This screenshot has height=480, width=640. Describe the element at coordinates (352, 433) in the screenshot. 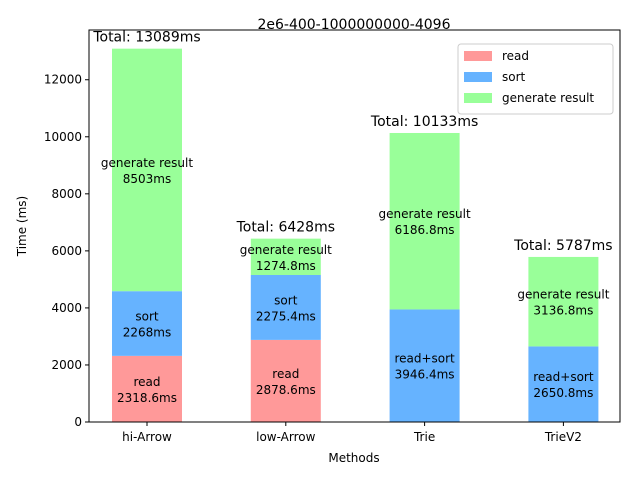

I see `x-axis: hi-Arrow low-Arrow Trie TrieV2` at that location.